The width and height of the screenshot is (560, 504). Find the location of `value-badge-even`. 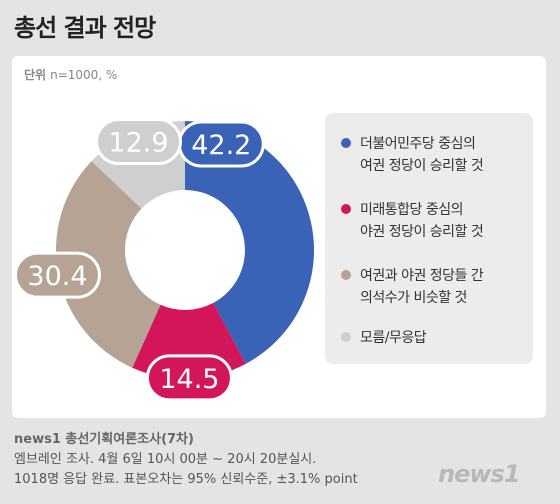

value-badge-even is located at coordinates (57, 275).